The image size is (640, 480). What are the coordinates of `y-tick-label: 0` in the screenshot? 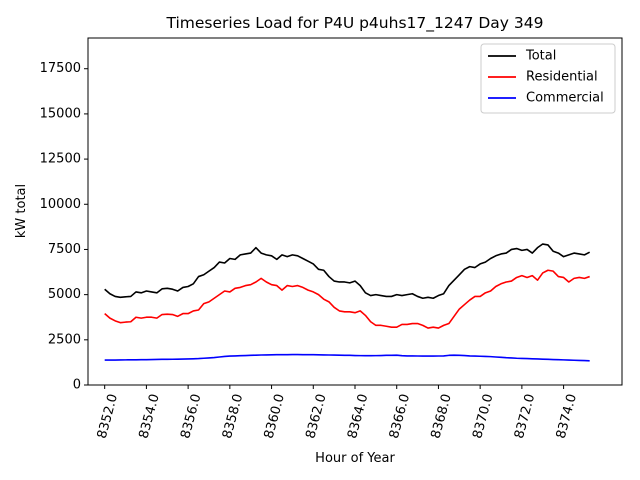 It's located at (77, 385).